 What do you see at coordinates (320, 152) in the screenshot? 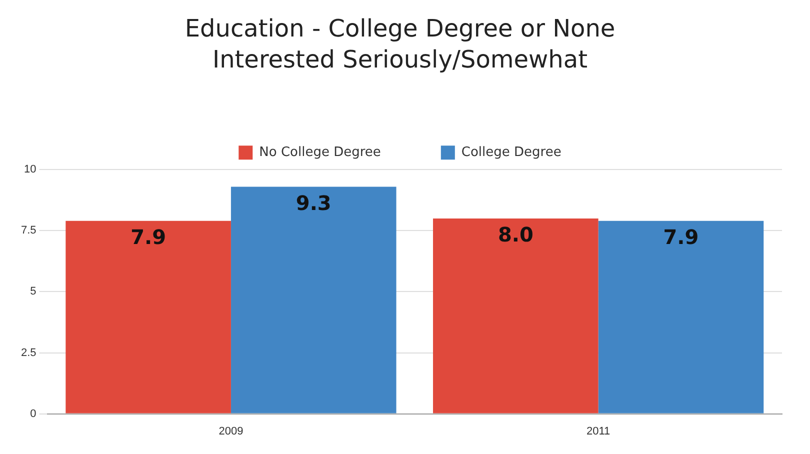
I see `legend-label: No College Degree` at bounding box center [320, 152].